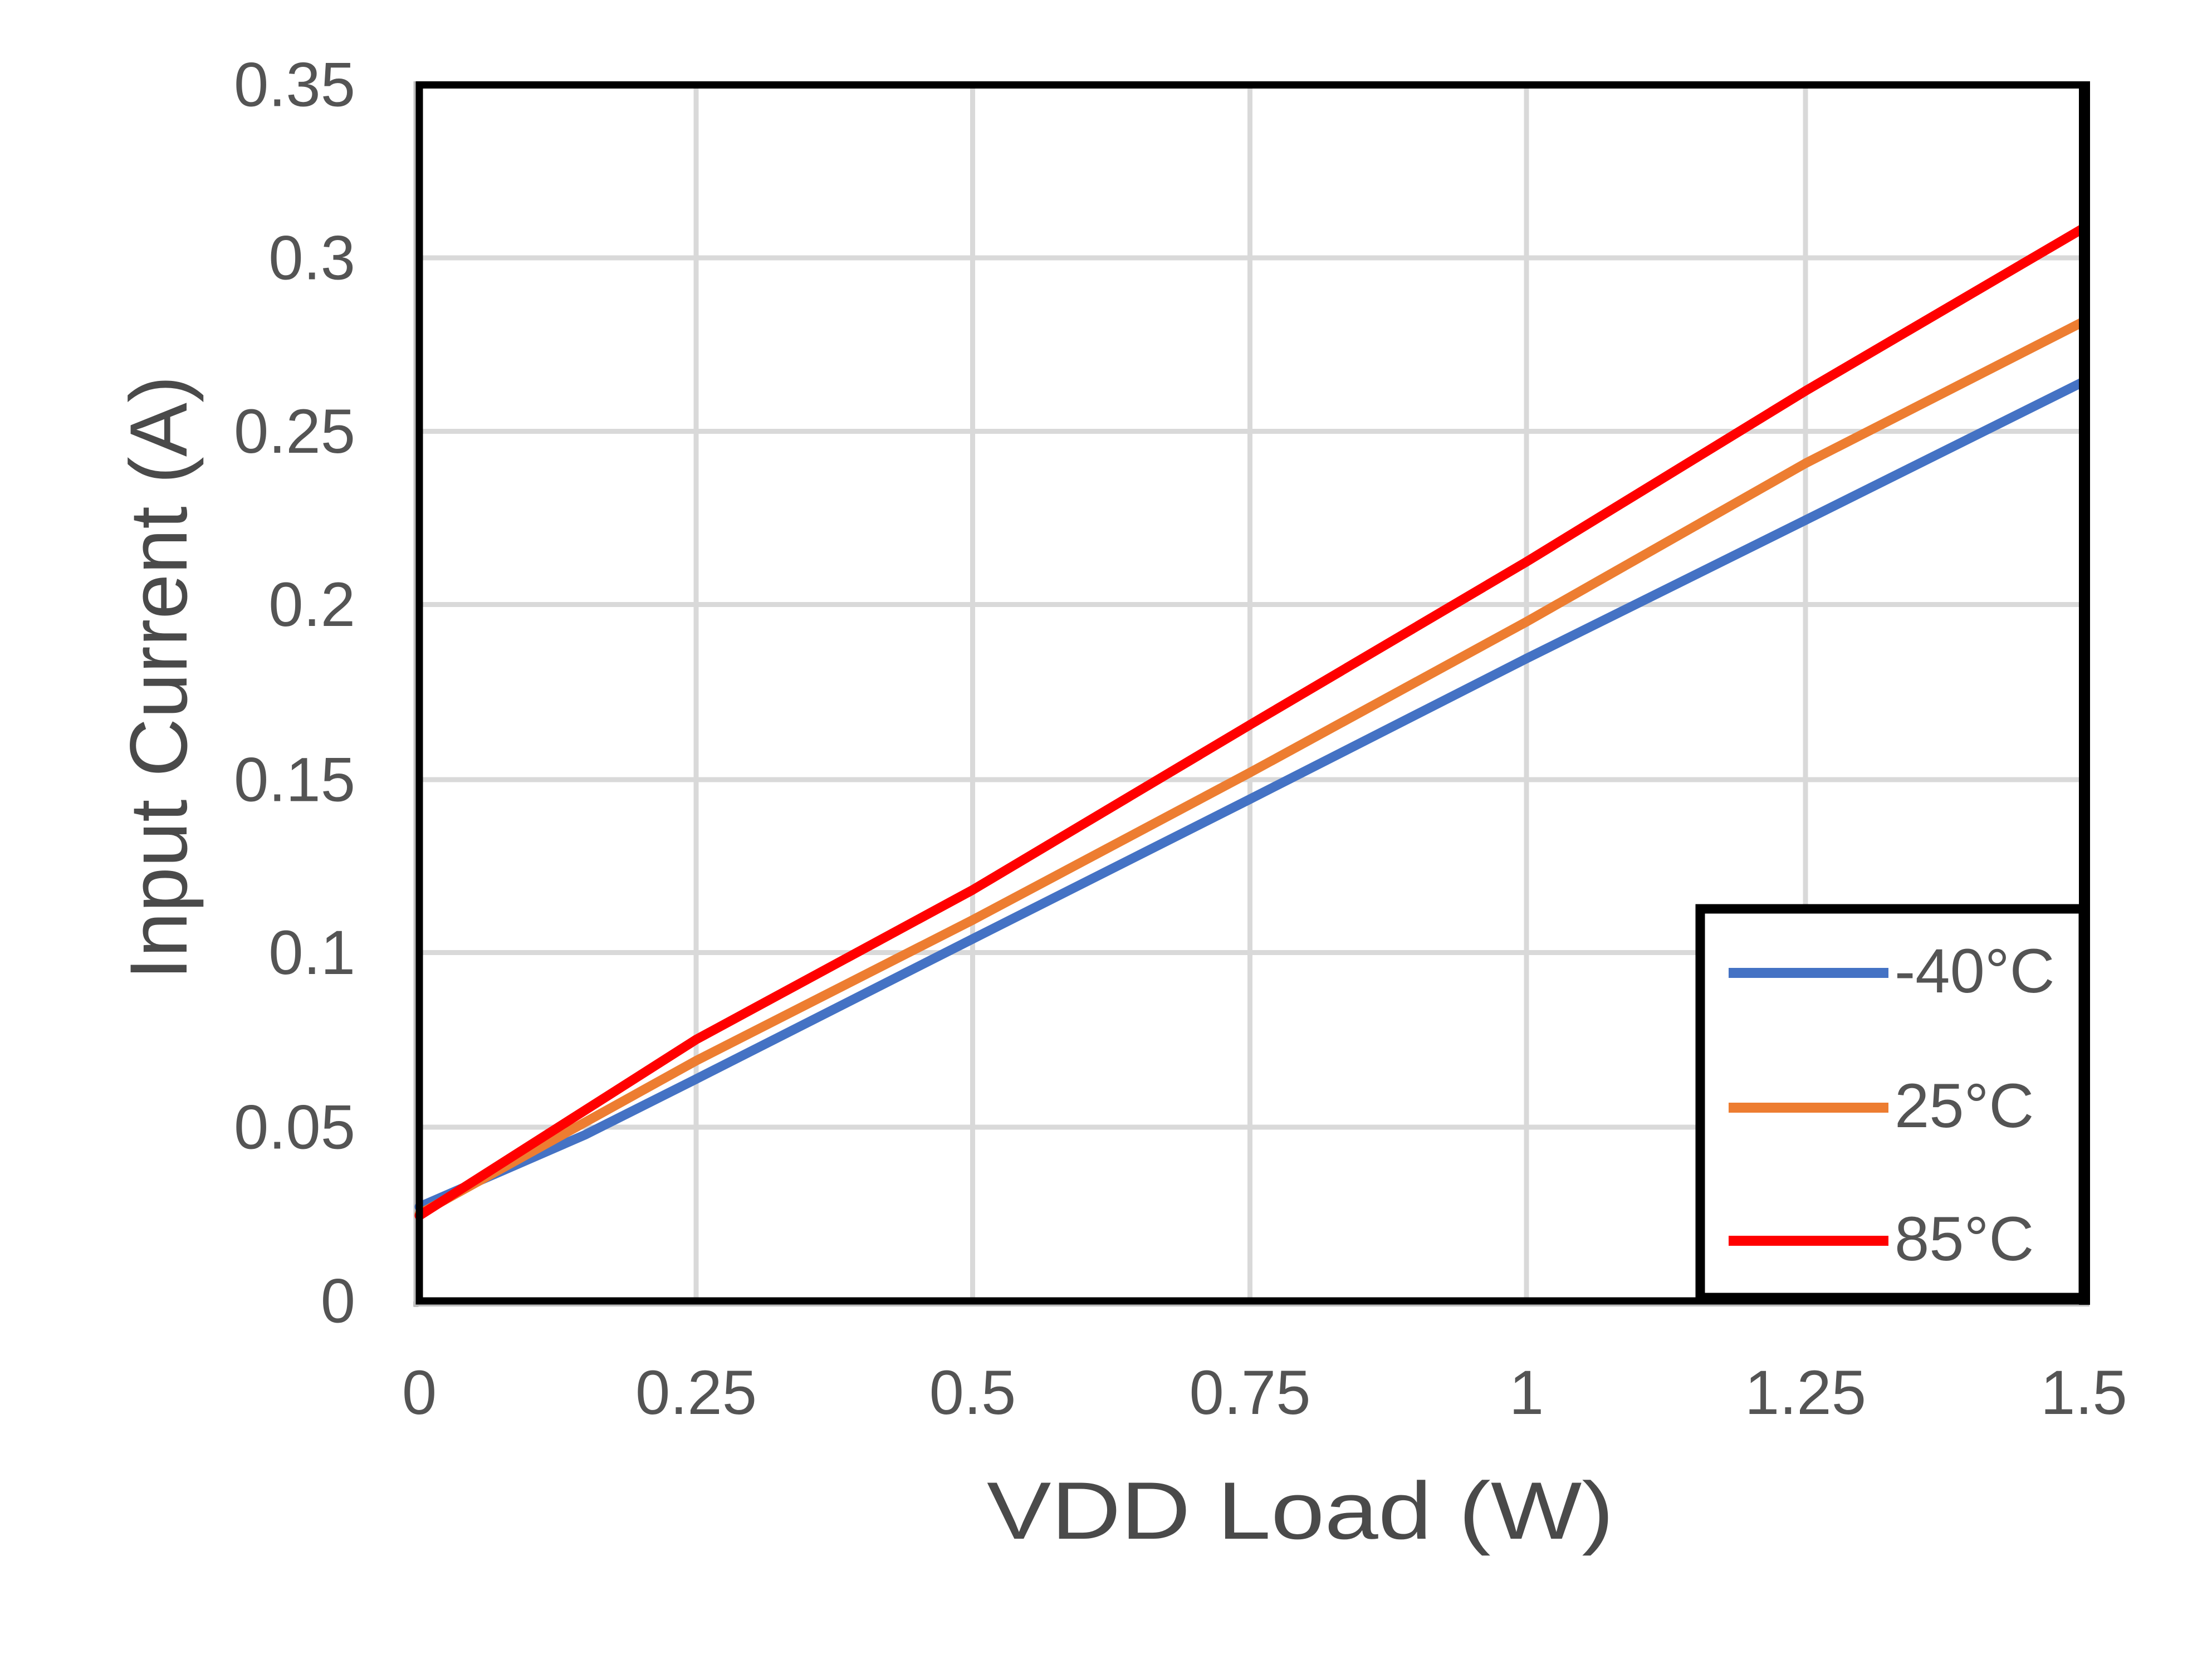 The width and height of the screenshot is (2212, 1659). What do you see at coordinates (311, 257) in the screenshot?
I see `svg-text: 0.3` at bounding box center [311, 257].